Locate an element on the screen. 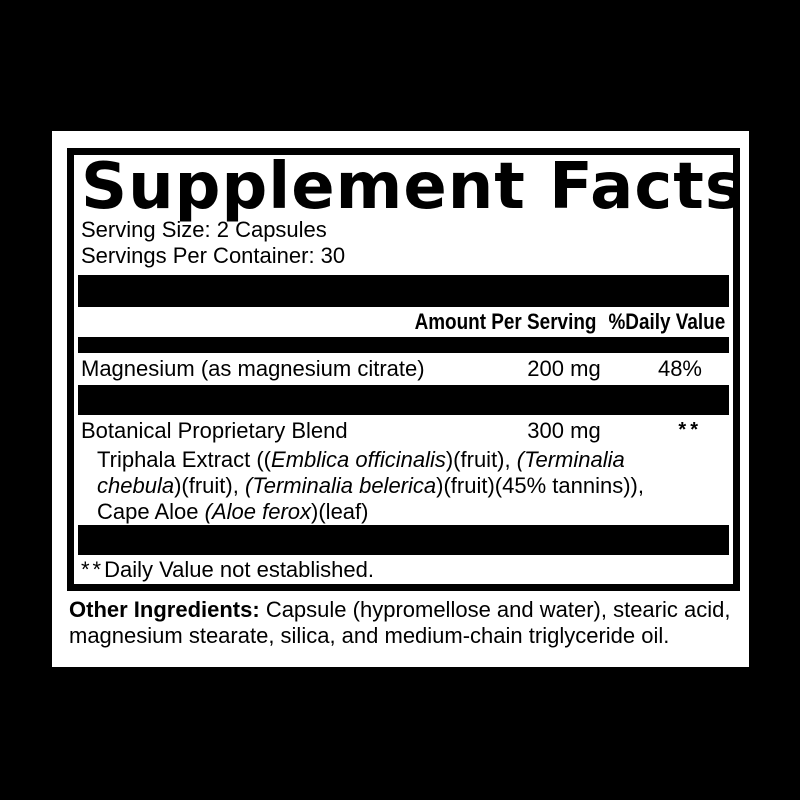  divider-bar-middle is located at coordinates (403, 400).